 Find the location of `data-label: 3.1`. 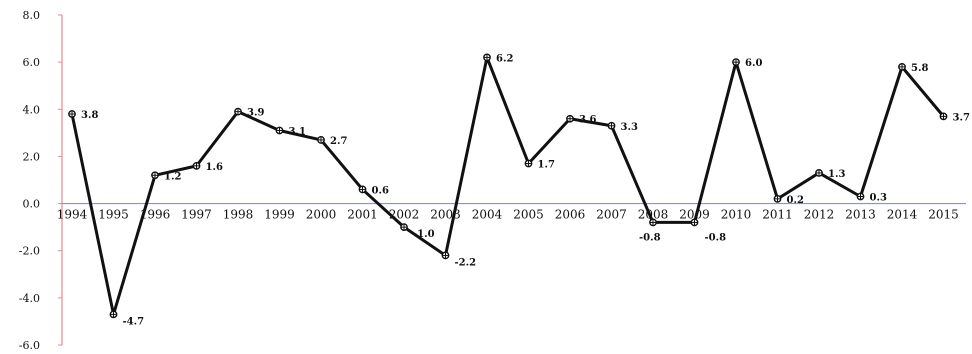

data-label: 3.1 is located at coordinates (297, 132).